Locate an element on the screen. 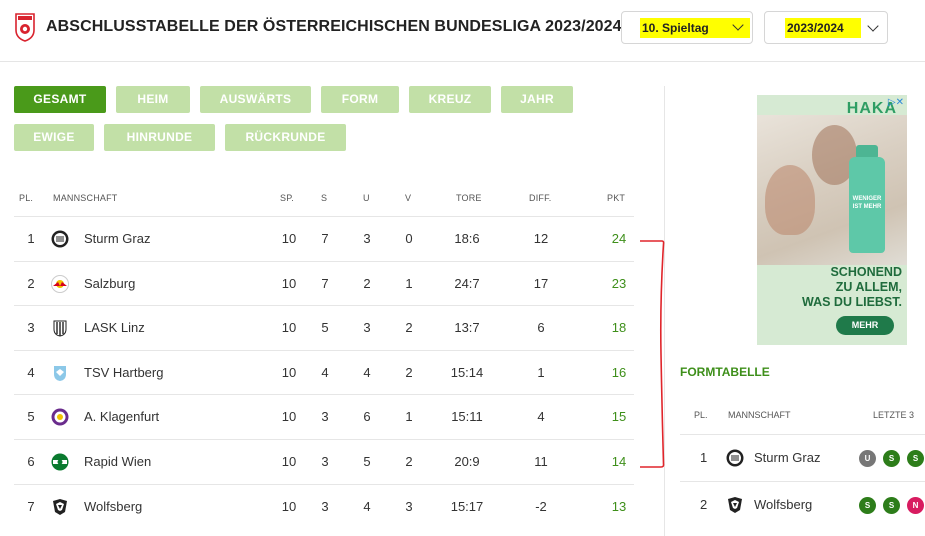  cell-diff: 17 is located at coordinates (541, 283).